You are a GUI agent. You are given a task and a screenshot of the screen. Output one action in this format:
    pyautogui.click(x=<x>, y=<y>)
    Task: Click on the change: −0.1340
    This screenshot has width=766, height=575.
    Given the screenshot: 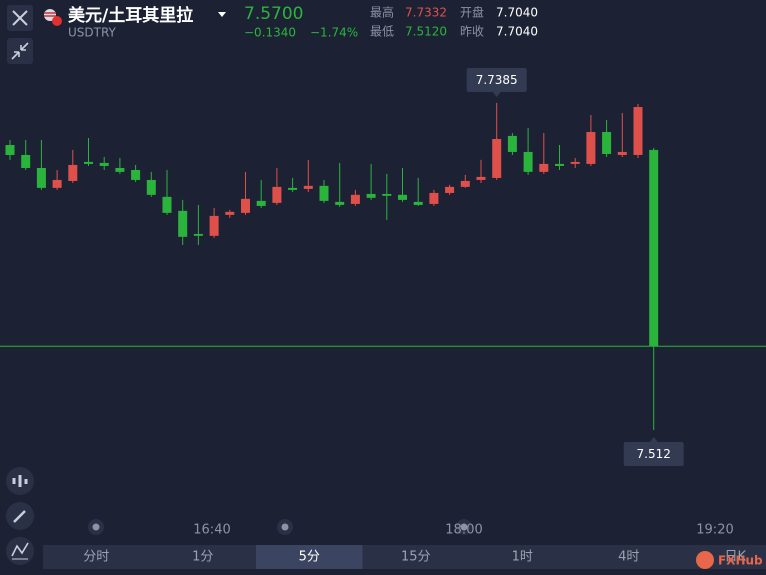 What is the action you would take?
    pyautogui.click(x=270, y=33)
    